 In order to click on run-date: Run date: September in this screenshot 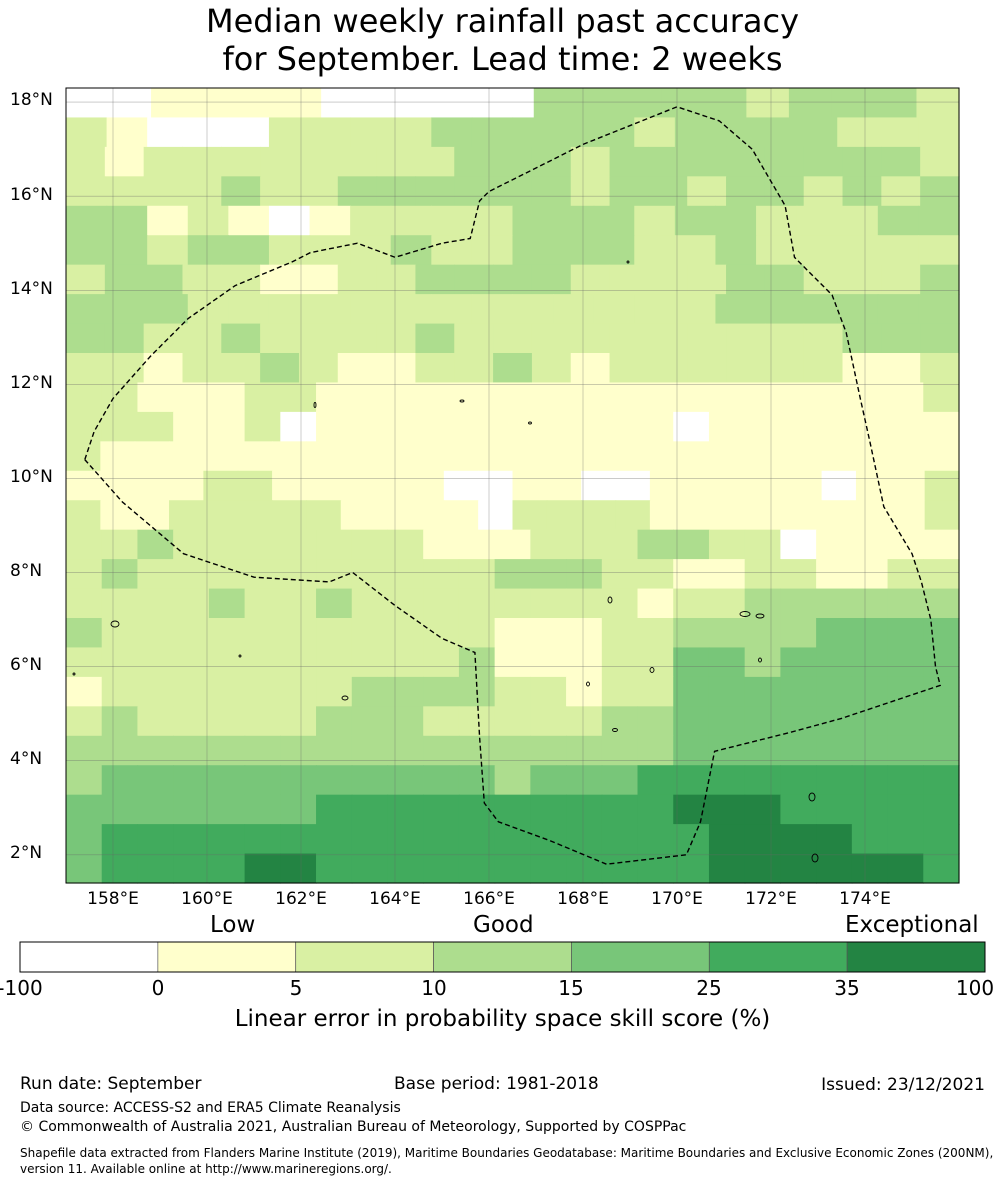, I will do `click(111, 1084)`.